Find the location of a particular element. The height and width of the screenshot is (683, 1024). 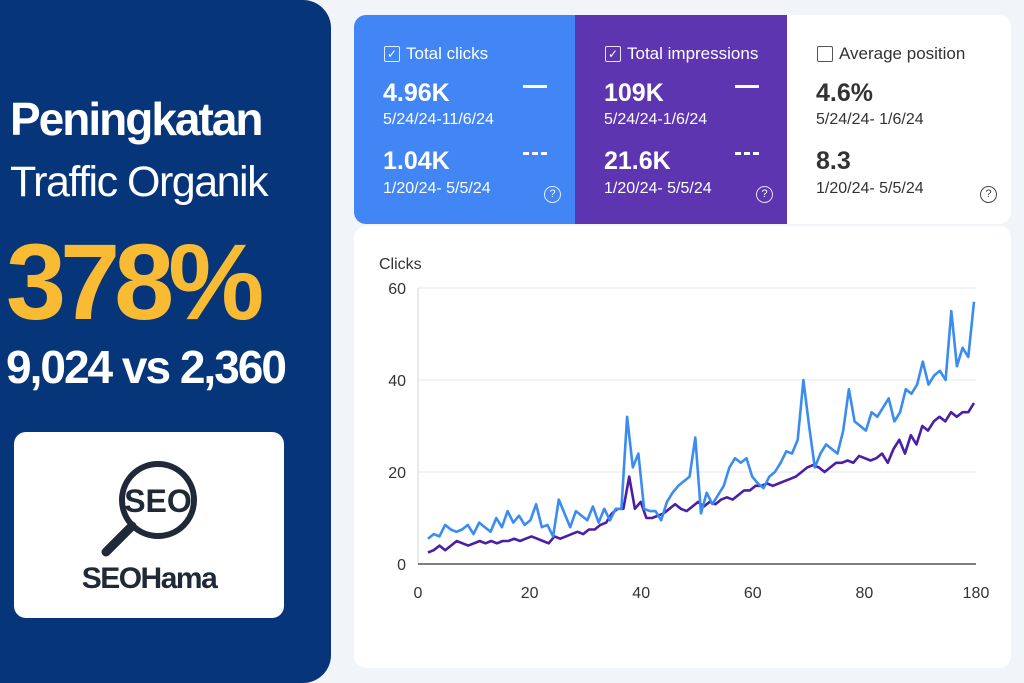

y-axis-label: Clicks is located at coordinates (400, 264).